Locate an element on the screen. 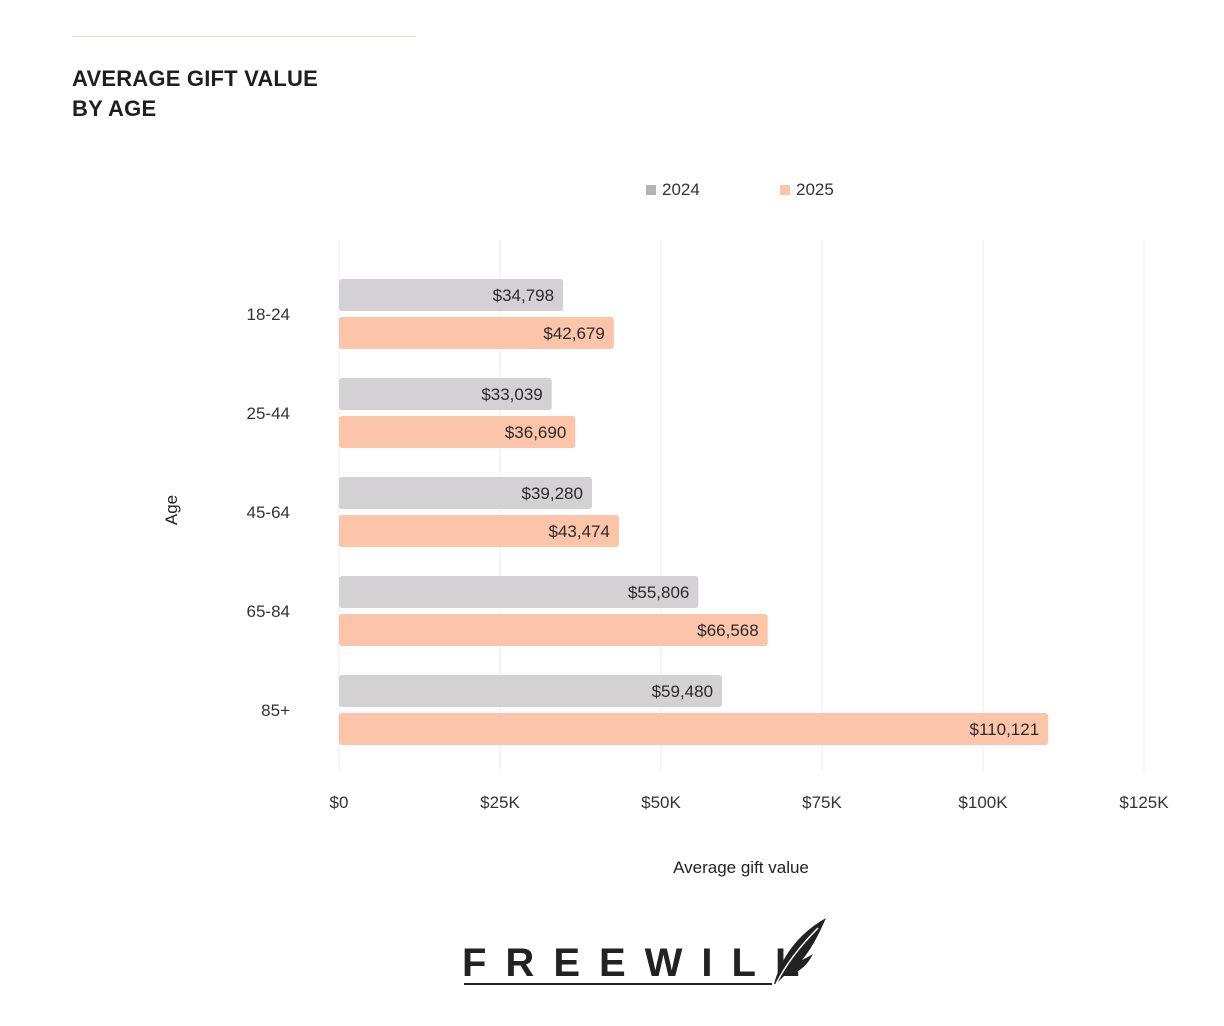  y-tick-label-18-24: 18-24 is located at coordinates (268, 314).